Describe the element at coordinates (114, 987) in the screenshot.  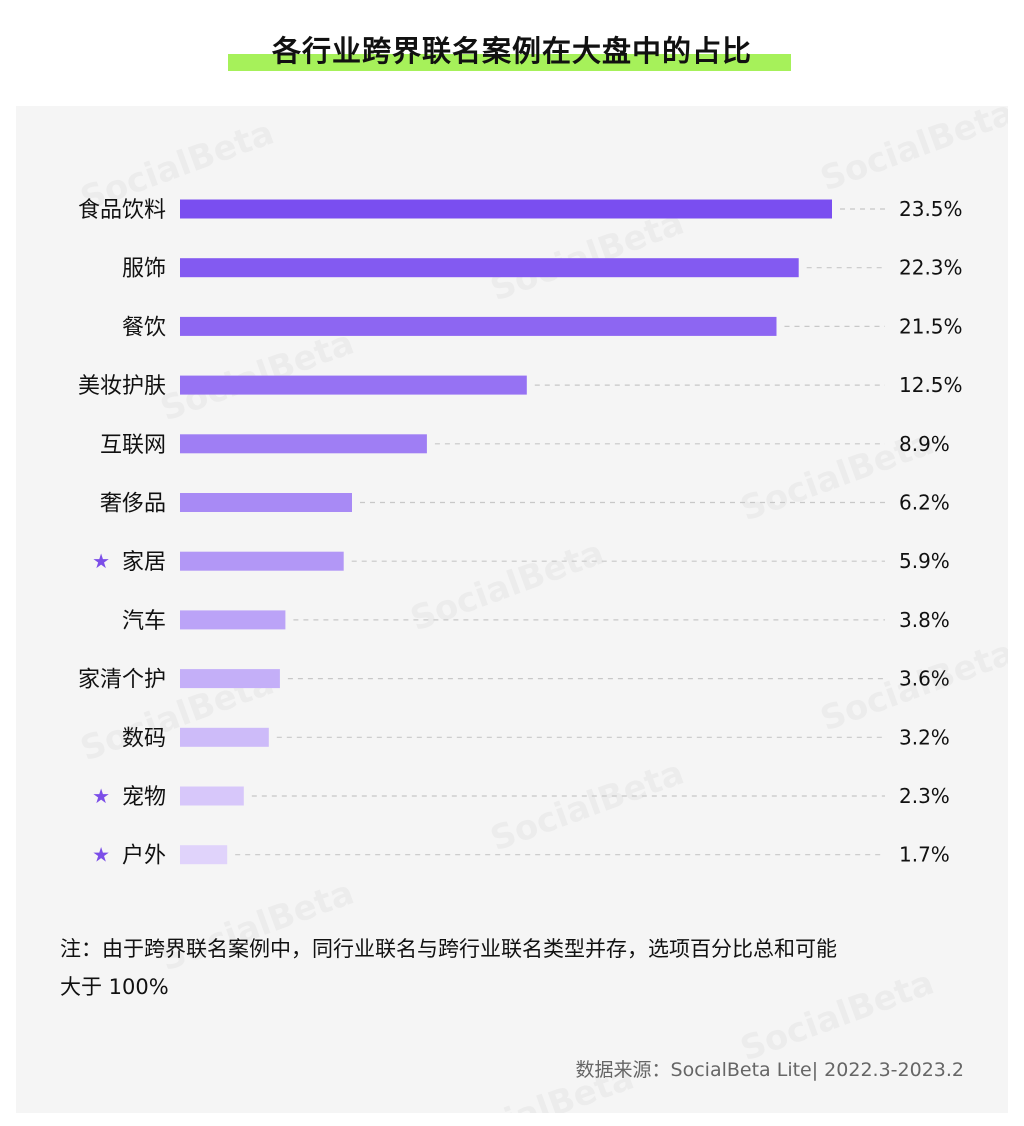
I see `footnote-line-2: 大于 100%` at that location.